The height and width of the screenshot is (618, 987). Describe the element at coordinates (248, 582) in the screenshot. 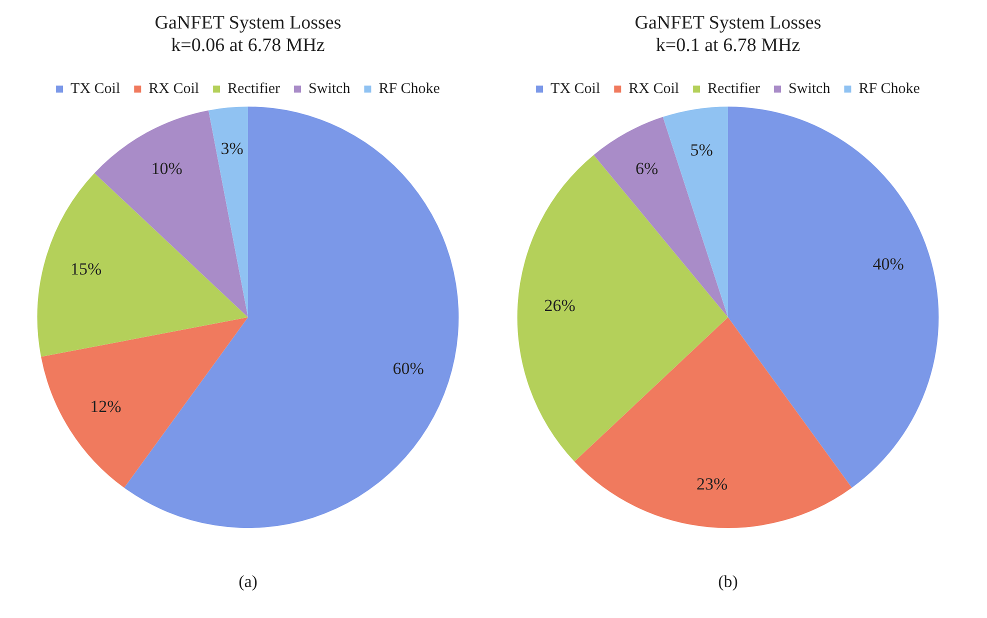

I see `text: (a)` at that location.